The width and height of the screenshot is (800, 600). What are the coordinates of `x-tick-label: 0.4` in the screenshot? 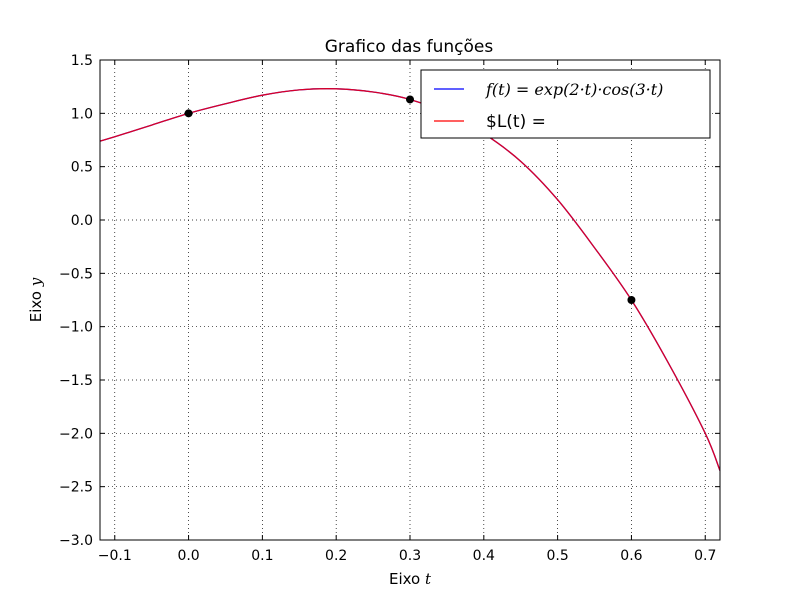 It's located at (484, 556).